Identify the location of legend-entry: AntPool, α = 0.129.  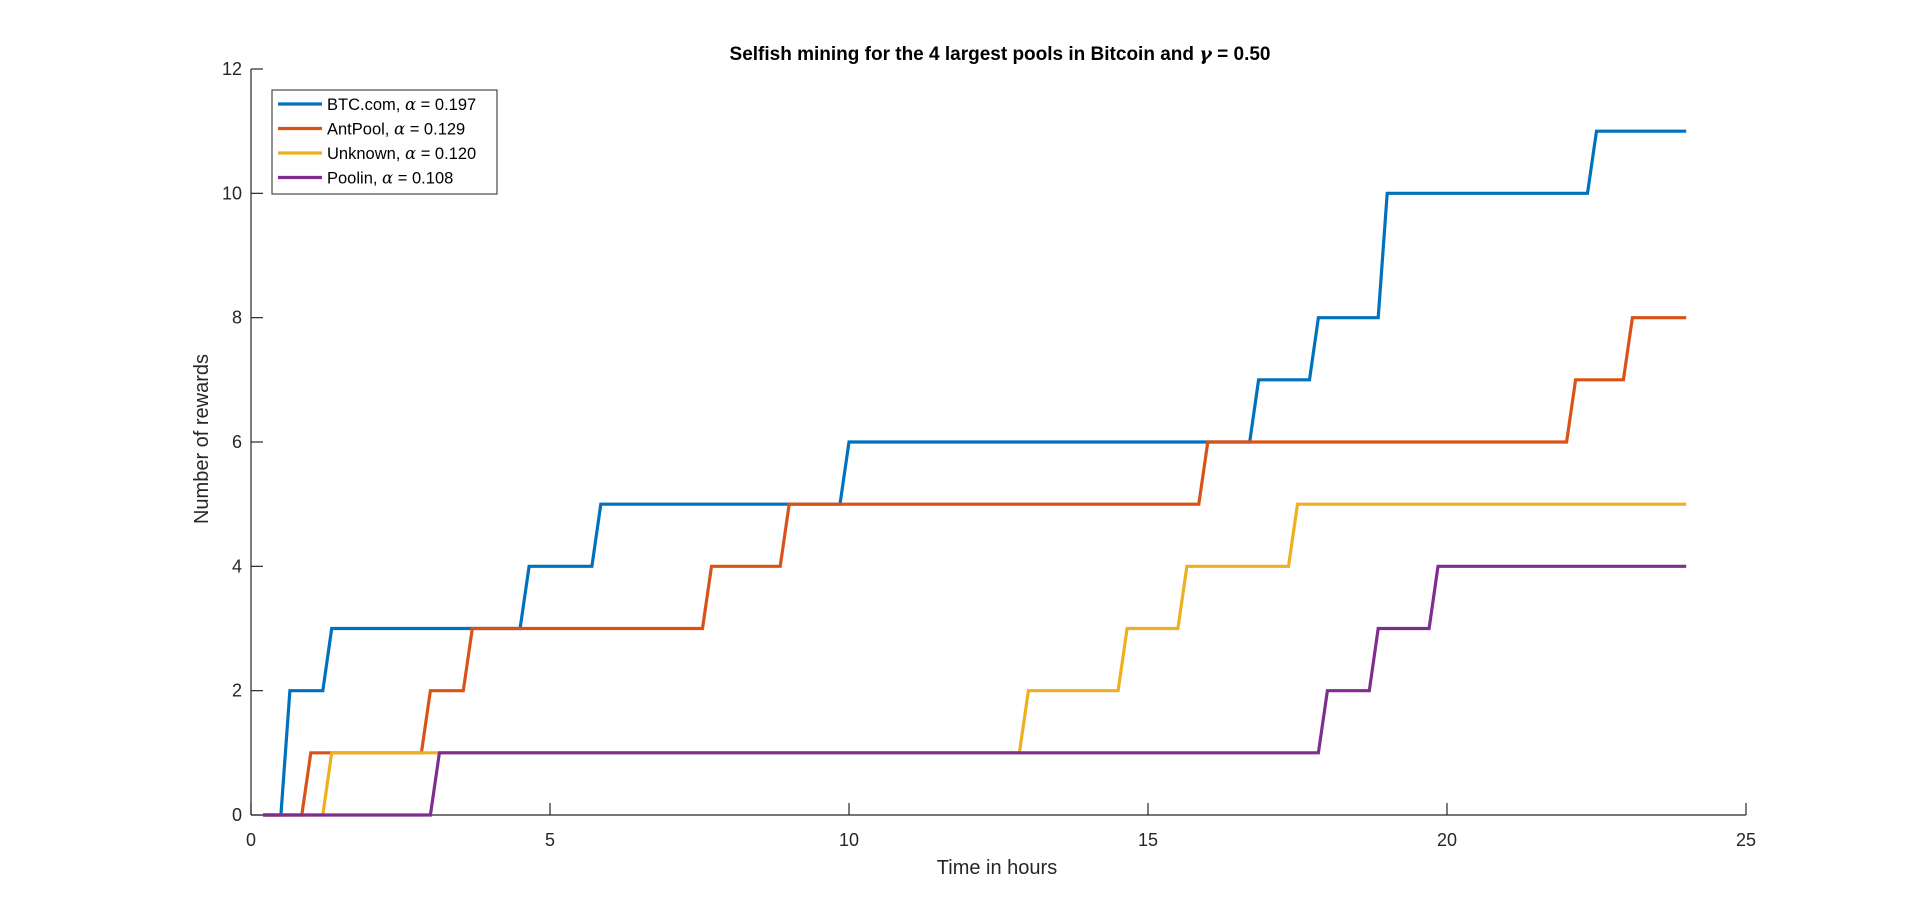
(396, 129).